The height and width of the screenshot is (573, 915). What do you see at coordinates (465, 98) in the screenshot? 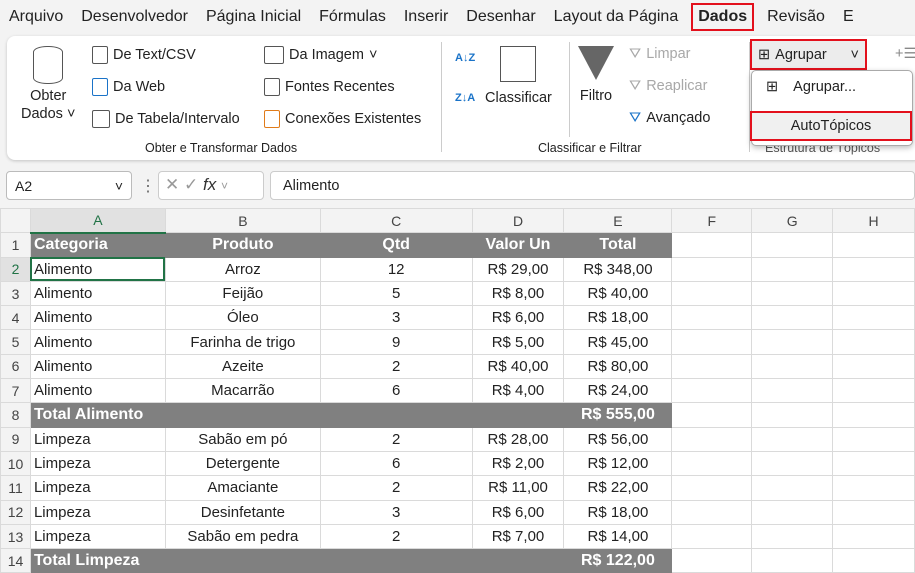
I see `sort-za-button: Z↓A` at bounding box center [465, 98].